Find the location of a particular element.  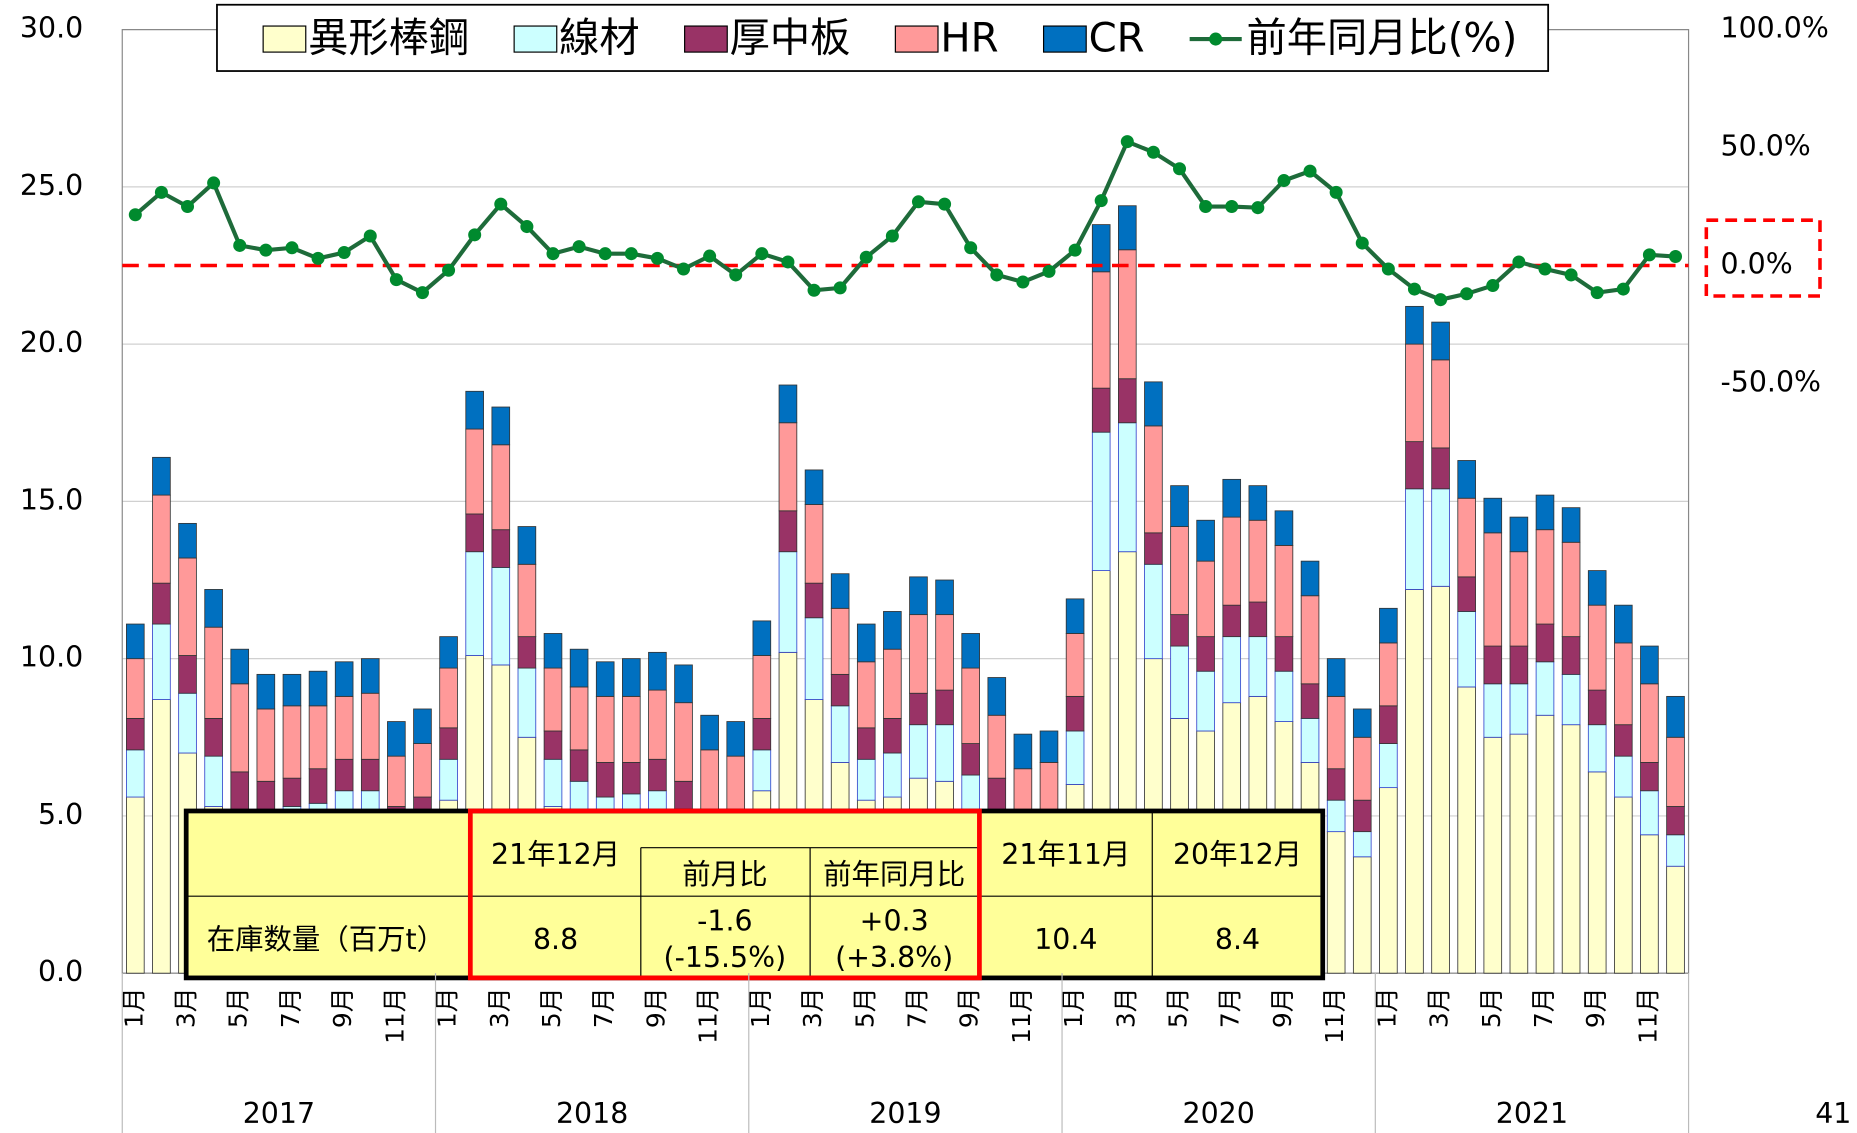

legend-label: 異形棒鋼 is located at coordinates (388, 38).